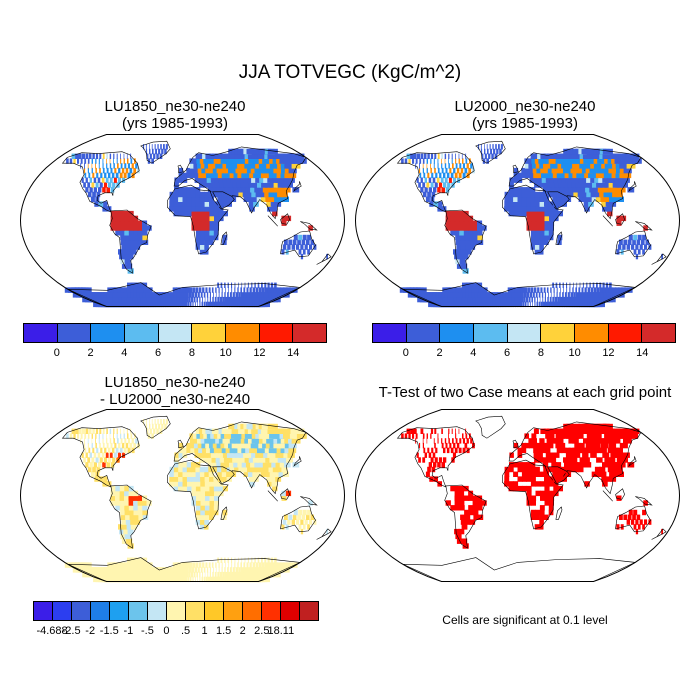 This screenshot has width=700, height=700. Describe the element at coordinates (223, 475) in the screenshot. I see `coastline-arabia` at that location.